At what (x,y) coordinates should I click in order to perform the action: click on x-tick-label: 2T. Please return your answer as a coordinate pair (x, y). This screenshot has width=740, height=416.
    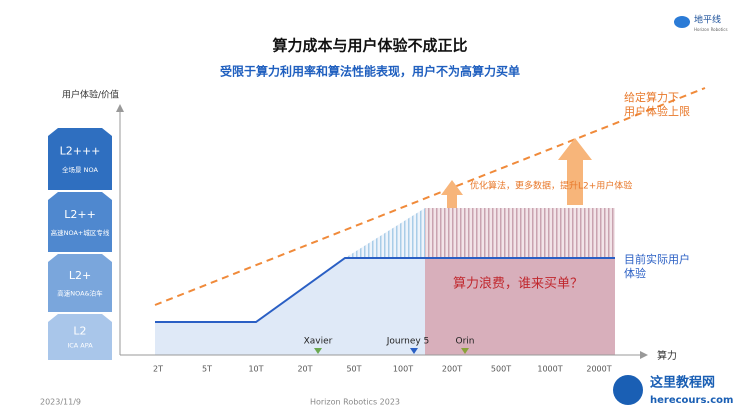
    Looking at the image, I should click on (158, 369).